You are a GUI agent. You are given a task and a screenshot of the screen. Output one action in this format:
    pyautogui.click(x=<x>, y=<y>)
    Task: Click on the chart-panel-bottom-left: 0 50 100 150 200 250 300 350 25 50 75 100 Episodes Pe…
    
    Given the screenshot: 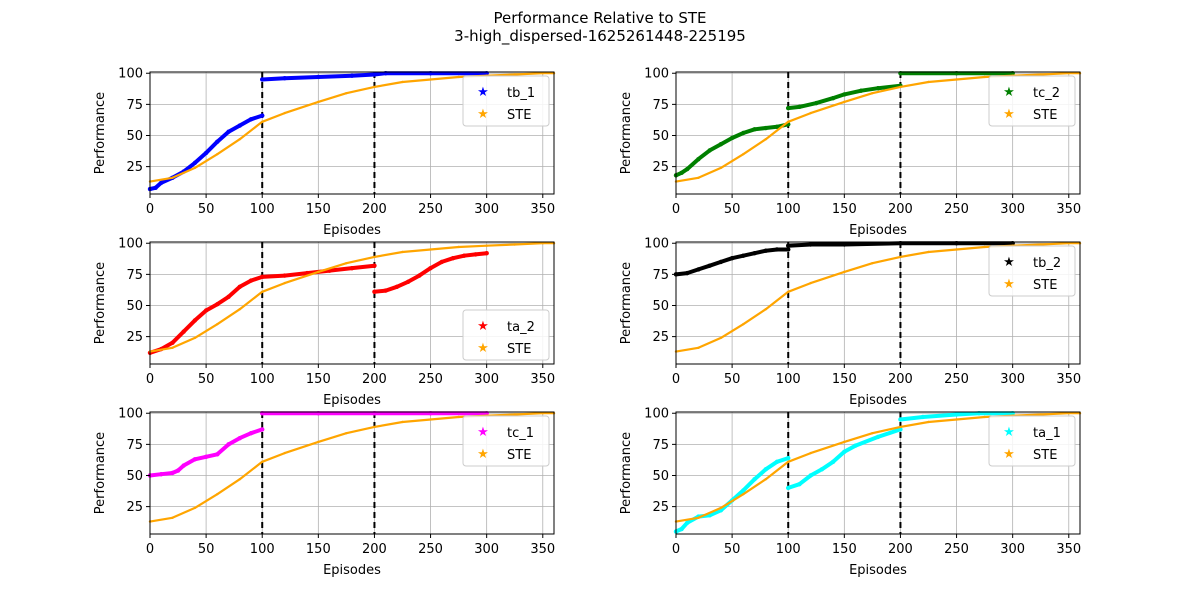 What is the action you would take?
    pyautogui.click(x=324, y=492)
    